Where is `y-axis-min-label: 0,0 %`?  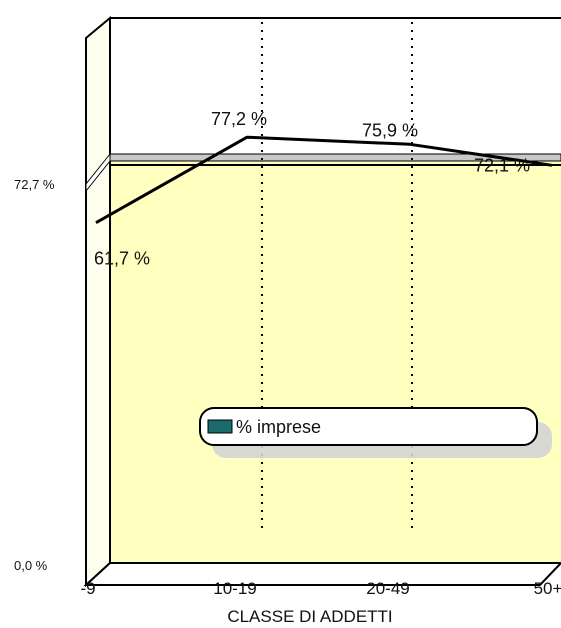
y-axis-min-label: 0,0 % is located at coordinates (31, 565).